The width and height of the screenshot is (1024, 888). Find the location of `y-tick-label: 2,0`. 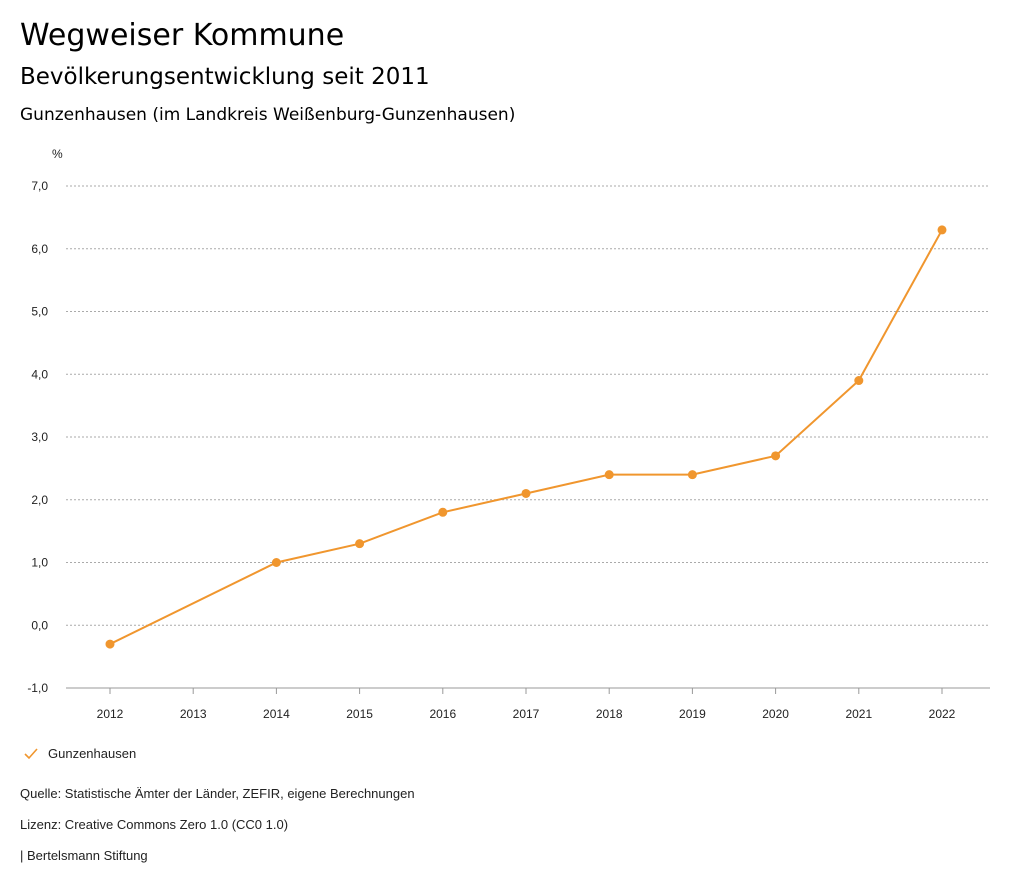

y-tick-label: 2,0 is located at coordinates (39, 500).